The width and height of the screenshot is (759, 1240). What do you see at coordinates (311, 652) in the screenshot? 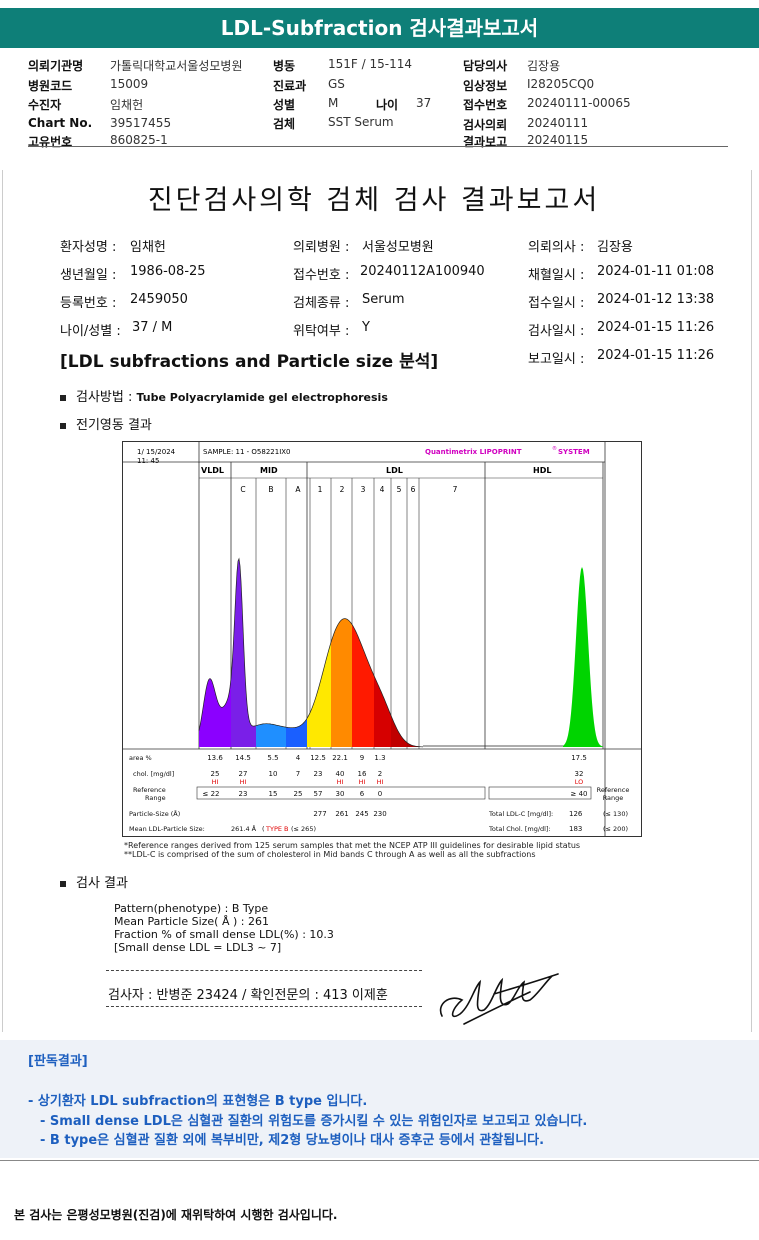
I see `curve-outline` at bounding box center [311, 652].